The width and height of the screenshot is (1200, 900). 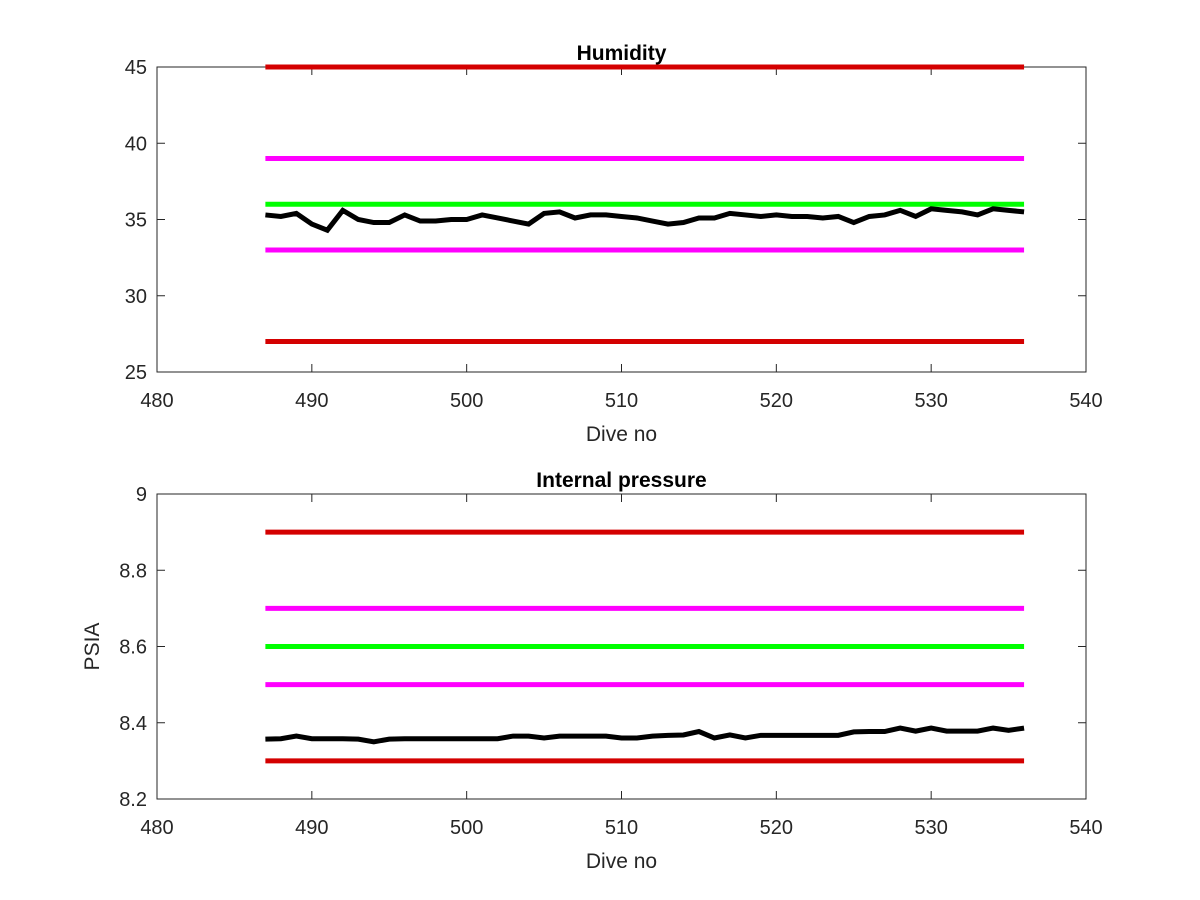 I want to click on y-tick-label: 30, so click(x=136, y=297).